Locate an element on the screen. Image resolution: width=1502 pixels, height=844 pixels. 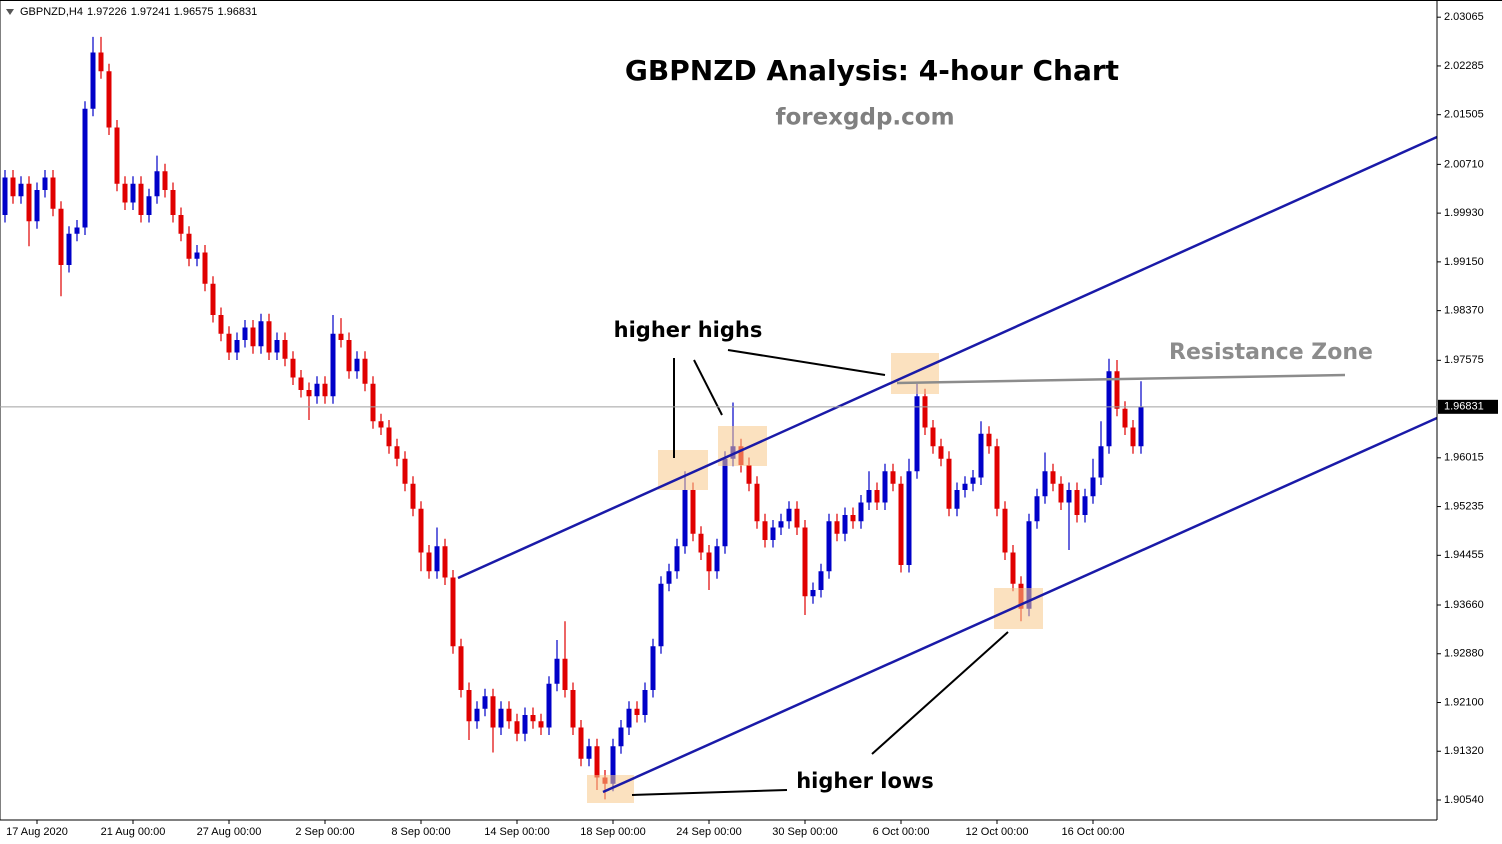
last-price-label: 1.96831 is located at coordinates (1464, 407).